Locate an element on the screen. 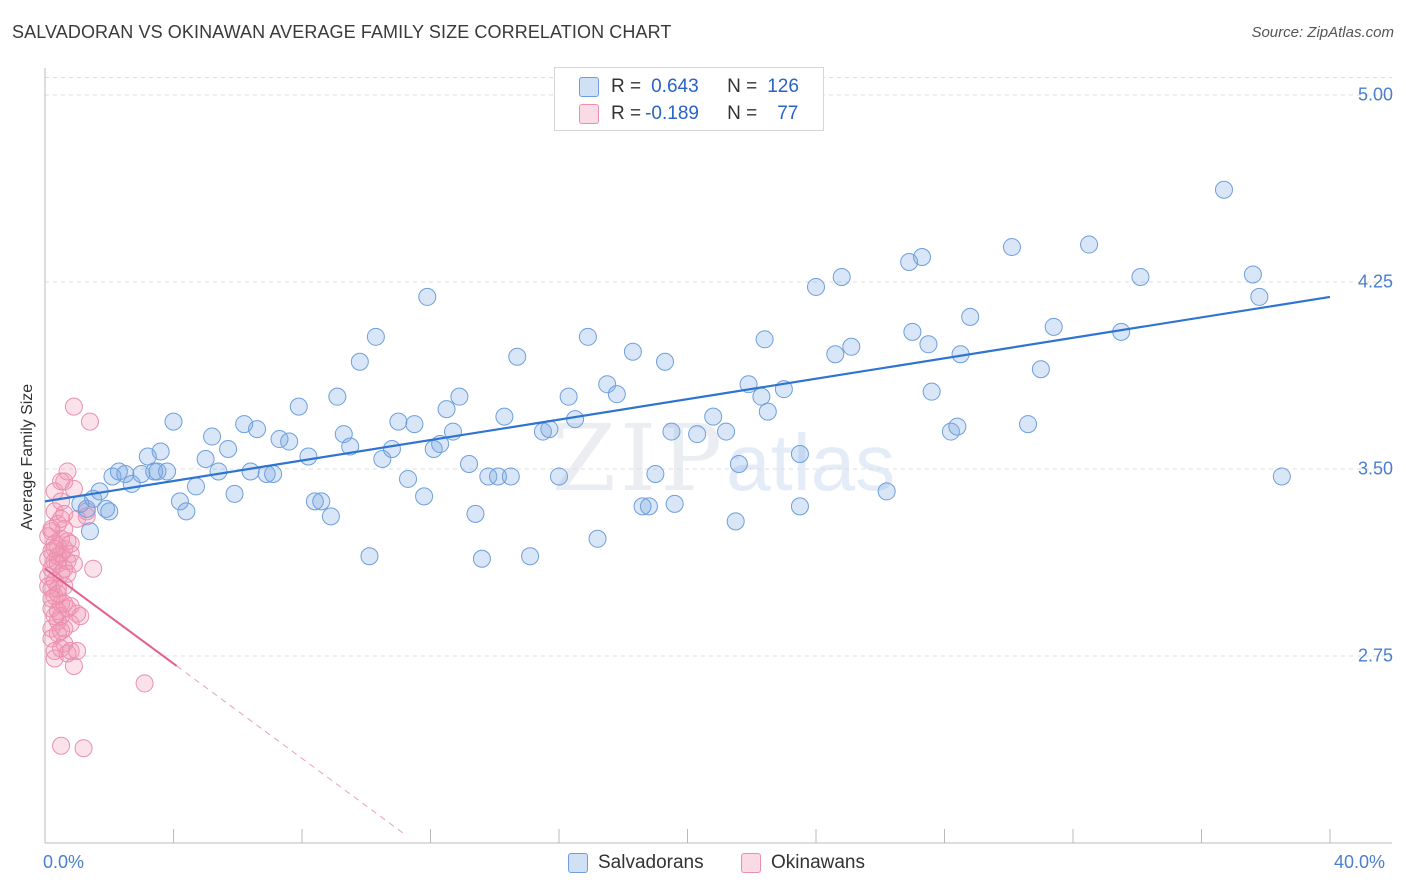  legend-row-okinawans: R = -0.189 N = 77 is located at coordinates (688, 114).